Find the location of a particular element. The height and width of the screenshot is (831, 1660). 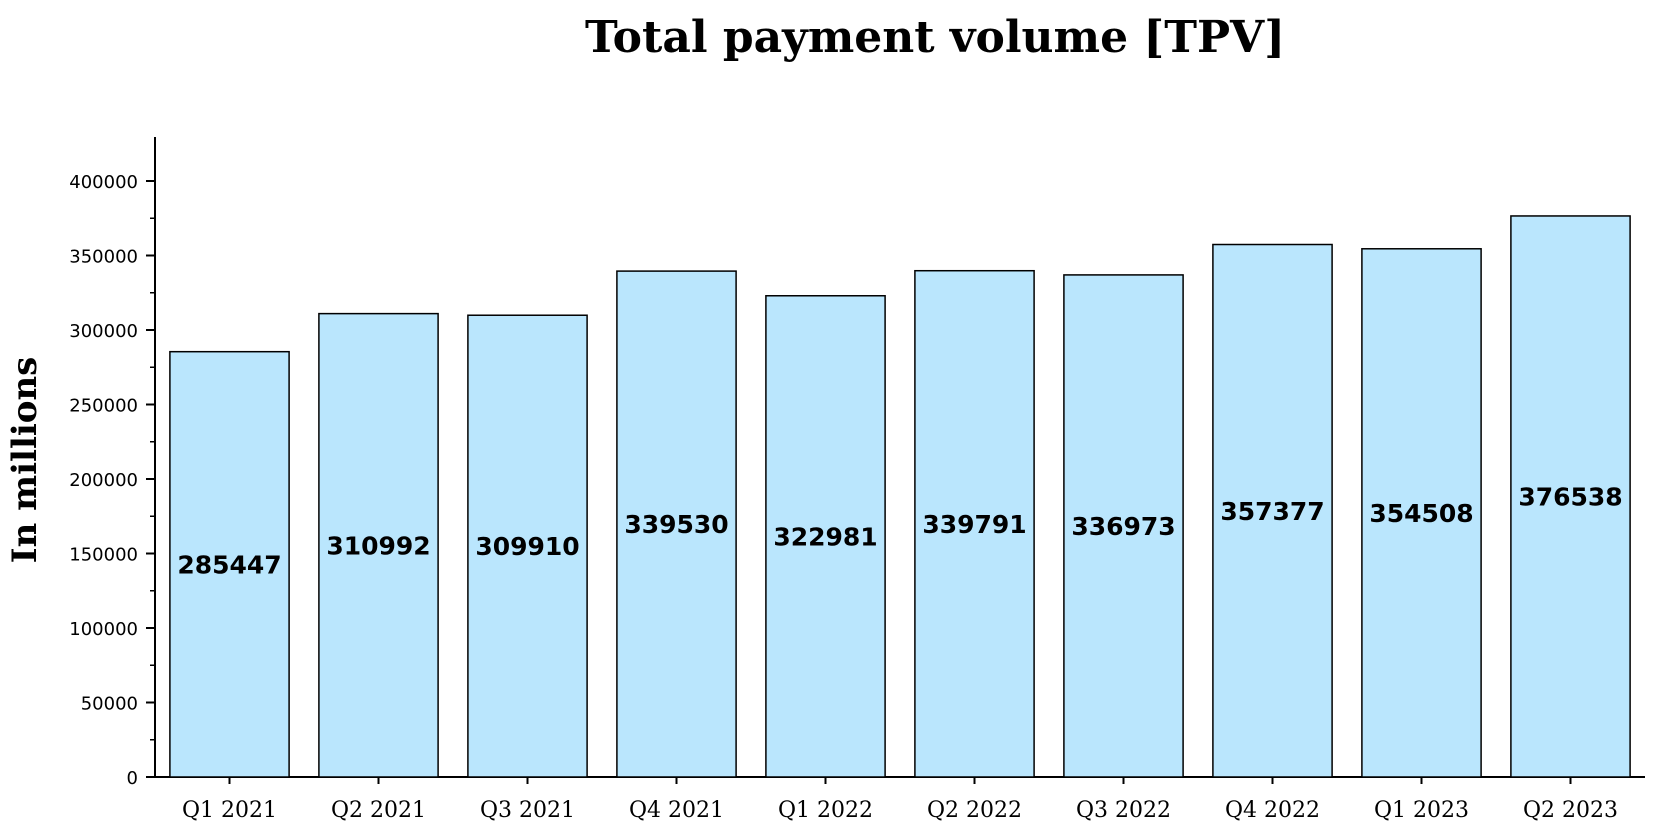

y-tick-label: 100000 is located at coordinates (103, 629).